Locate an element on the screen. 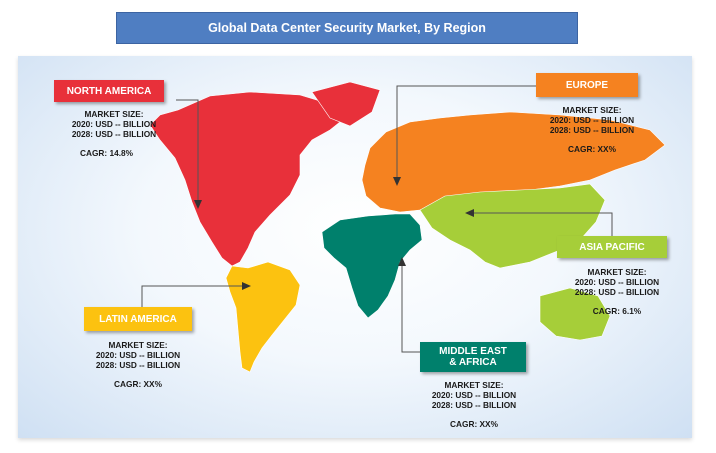  middle-east-africa-label-line2: & AFRICA is located at coordinates (473, 362).